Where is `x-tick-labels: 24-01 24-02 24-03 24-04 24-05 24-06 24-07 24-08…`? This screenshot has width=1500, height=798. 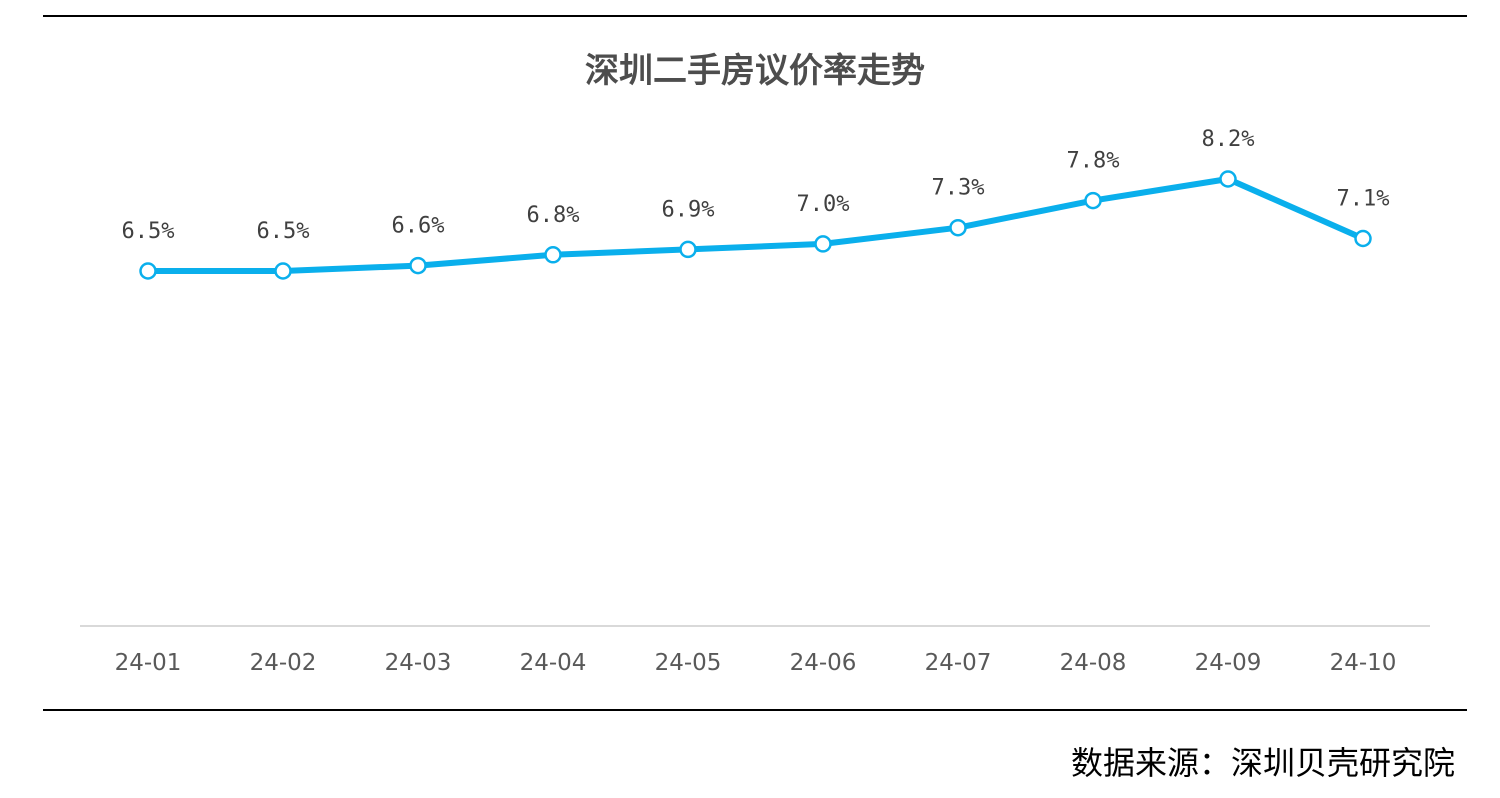
x-tick-labels: 24-01 24-02 24-03 24-04 24-05 24-06 24-07 24-08… is located at coordinates (756, 663).